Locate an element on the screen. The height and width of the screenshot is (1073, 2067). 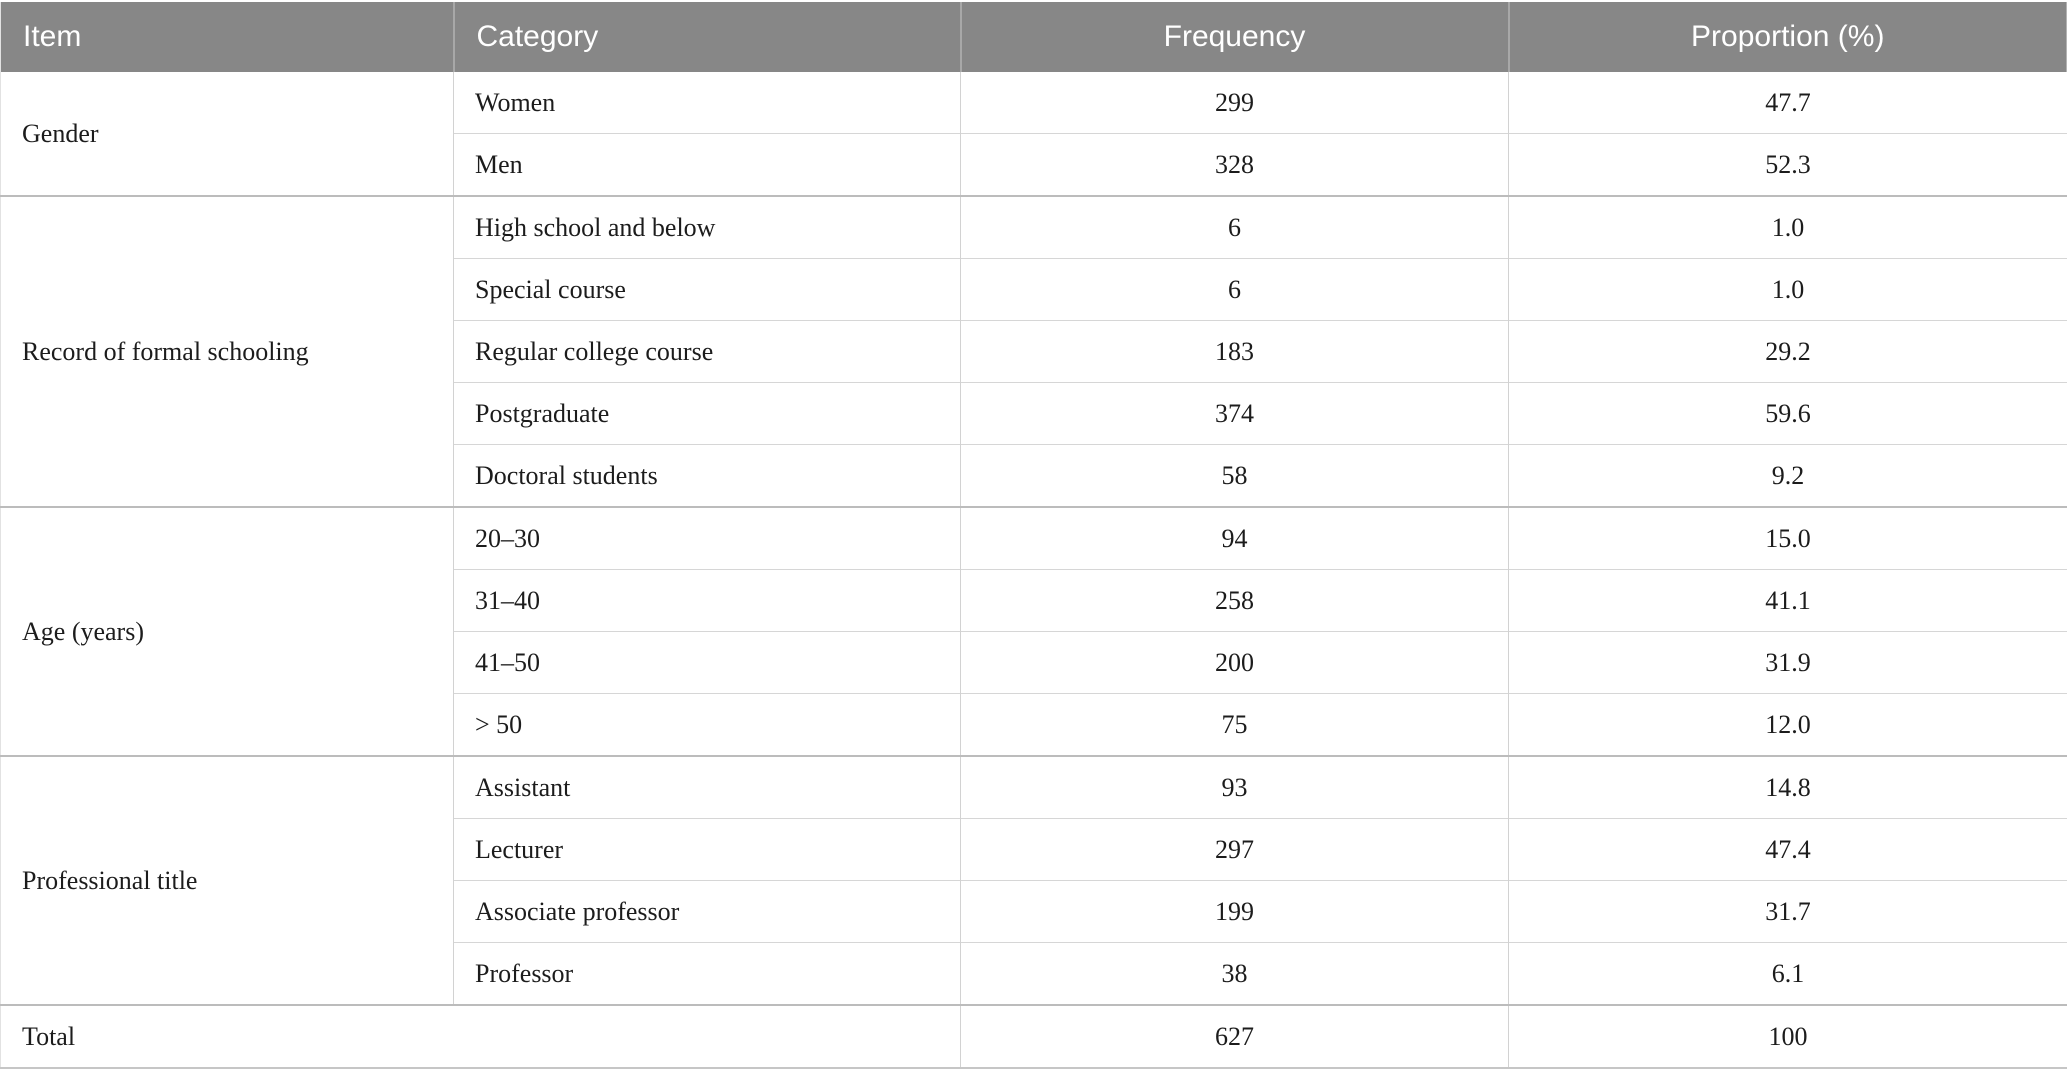
table-row: 41–50 200 31.9 is located at coordinates (1034, 662).